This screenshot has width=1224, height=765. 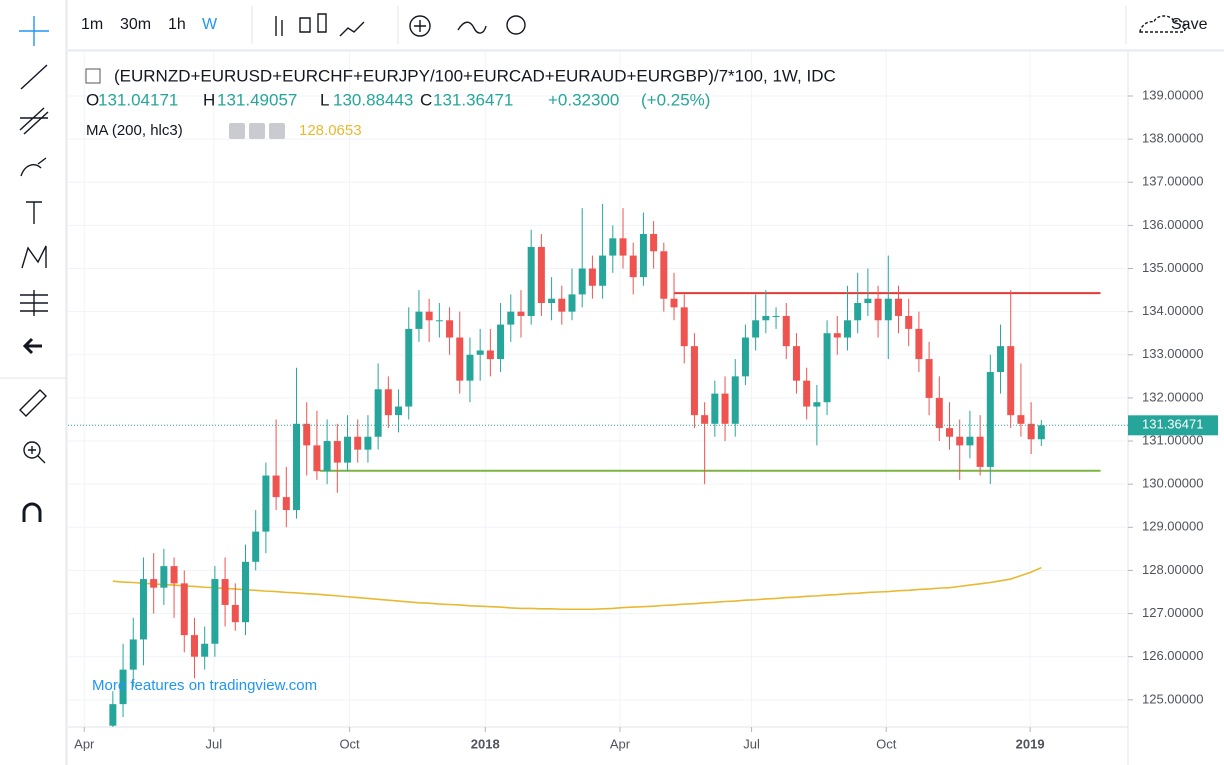 What do you see at coordinates (32, 346) in the screenshot?
I see `back-arrow` at bounding box center [32, 346].